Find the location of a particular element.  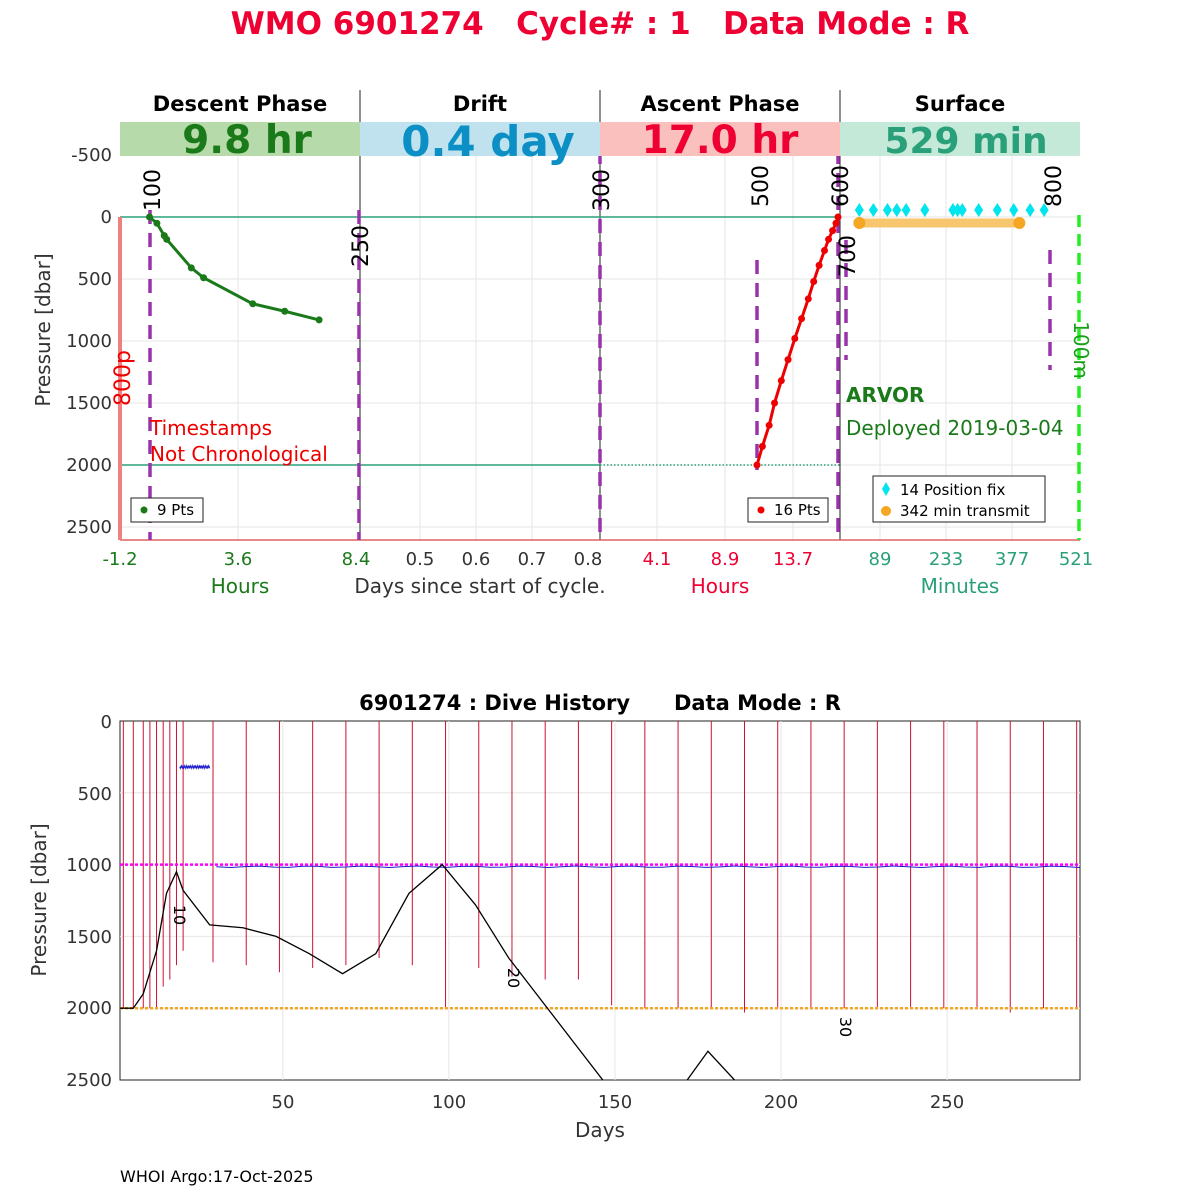

transmit-legend-text: 342 min transmit is located at coordinates (965, 511).